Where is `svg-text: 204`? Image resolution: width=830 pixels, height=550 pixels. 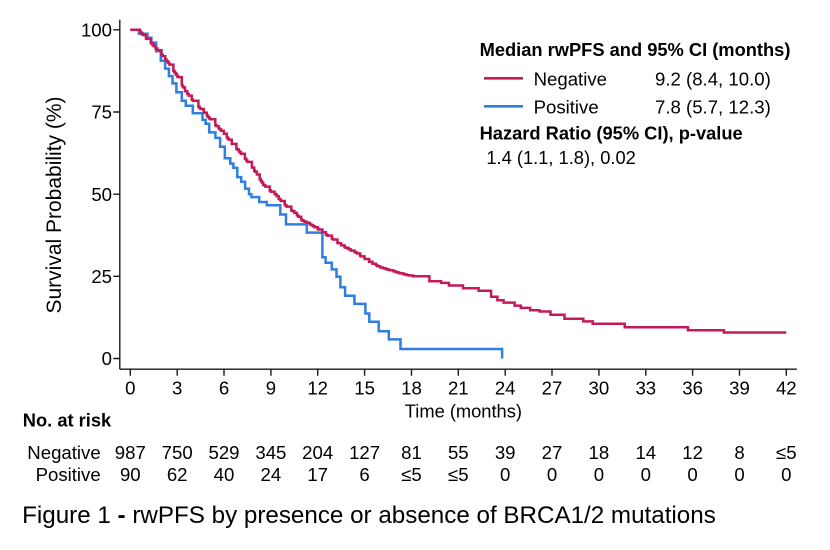
svg-text: 204 is located at coordinates (317, 452).